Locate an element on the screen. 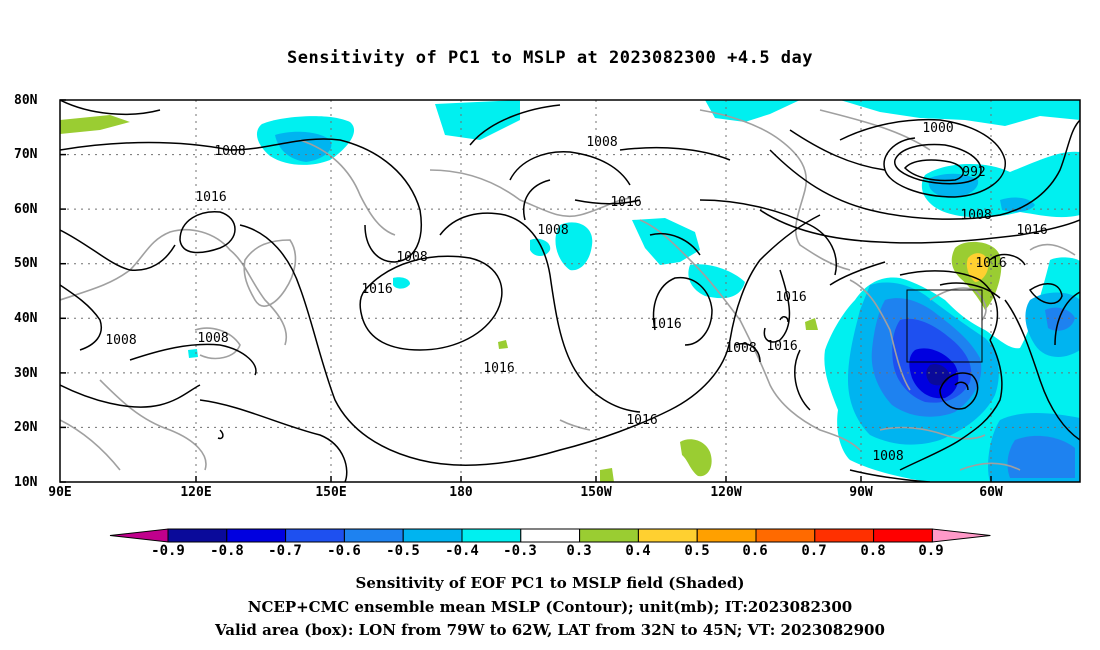  positive-yellow is located at coordinates (977, 267).